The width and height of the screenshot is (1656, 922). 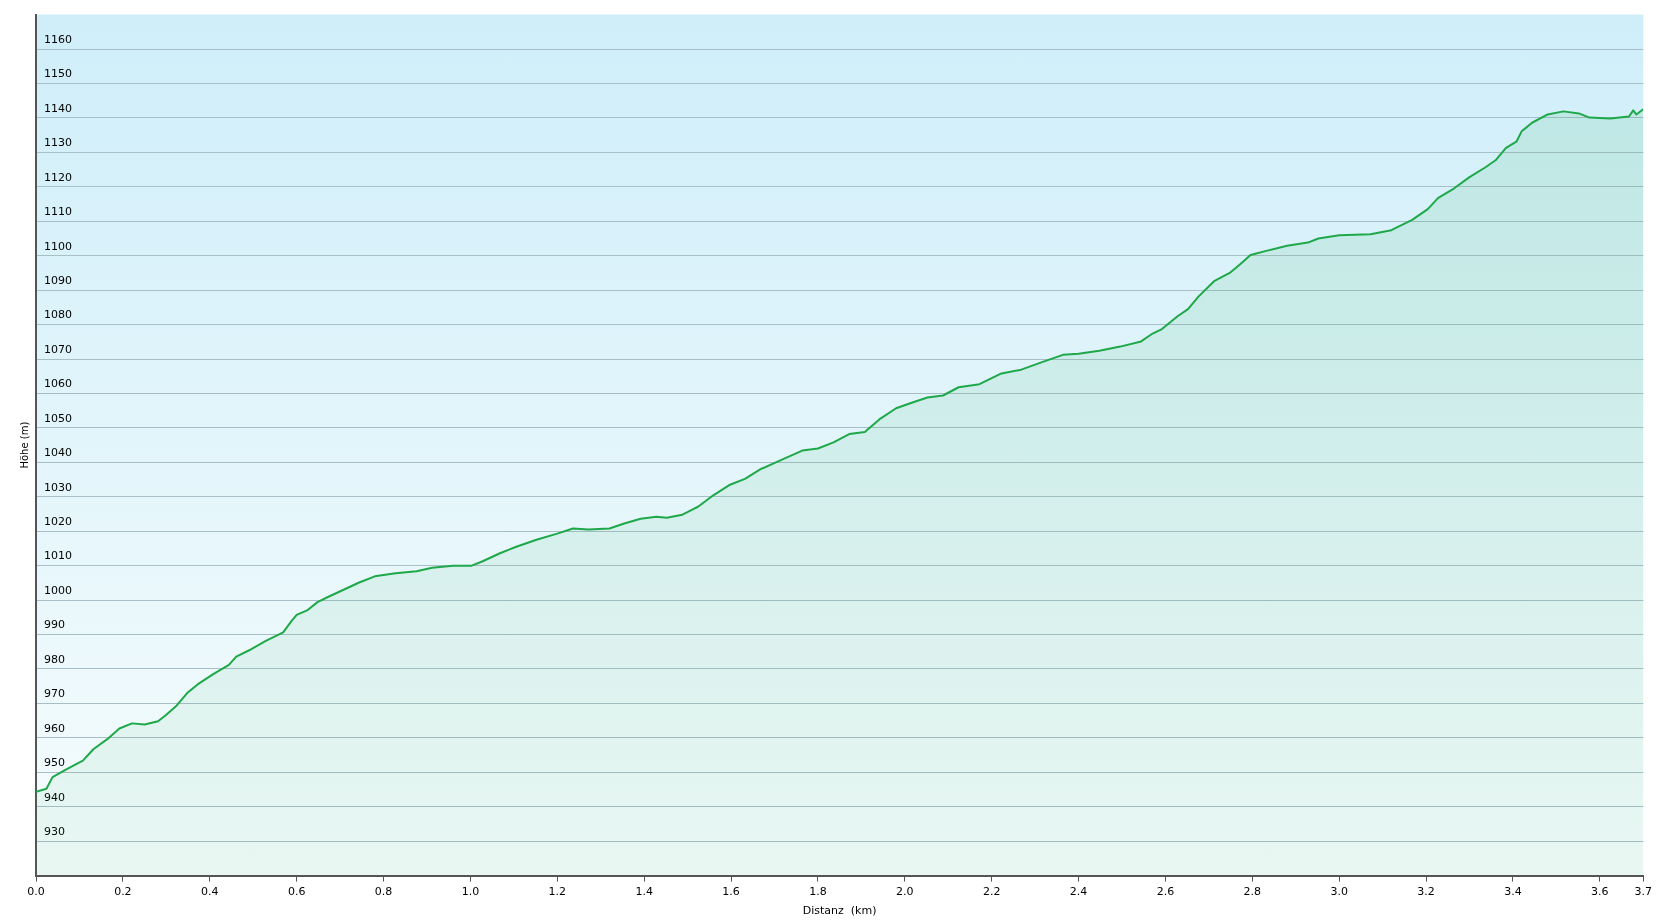 I want to click on x-tick-label: 3.2, so click(x=1426, y=892).